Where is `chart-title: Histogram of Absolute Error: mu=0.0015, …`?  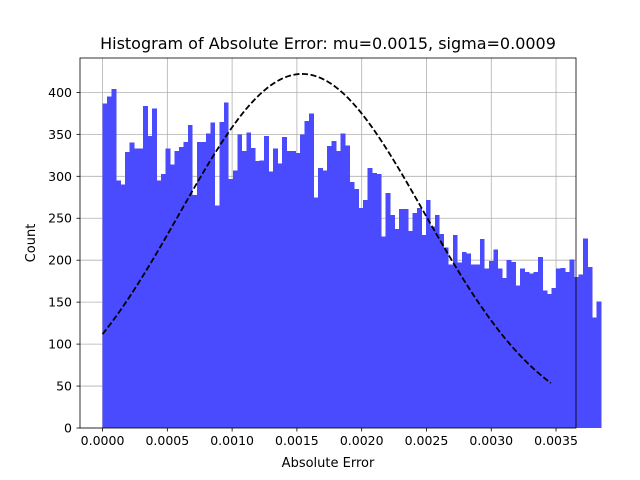
chart-title: Histogram of Absolute Error: mu=0.0015, … is located at coordinates (328, 43).